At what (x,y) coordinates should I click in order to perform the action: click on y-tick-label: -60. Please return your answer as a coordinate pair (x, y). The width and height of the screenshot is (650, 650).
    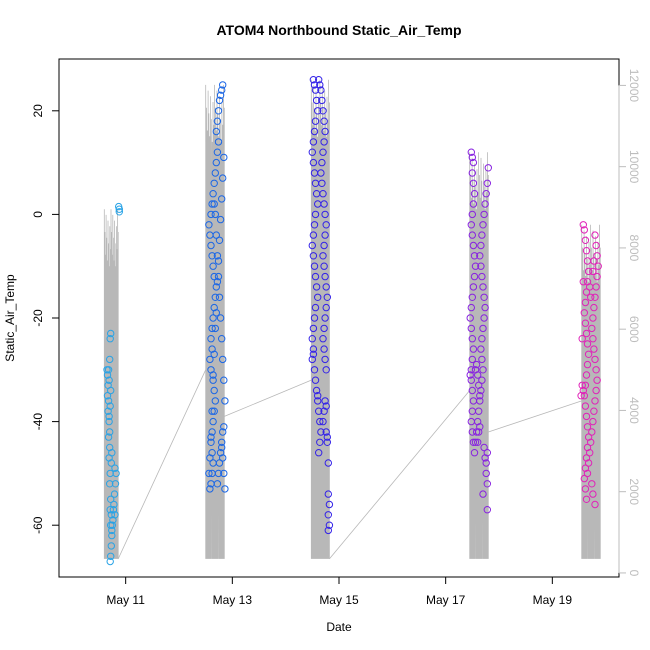
    Looking at the image, I should click on (38, 525).